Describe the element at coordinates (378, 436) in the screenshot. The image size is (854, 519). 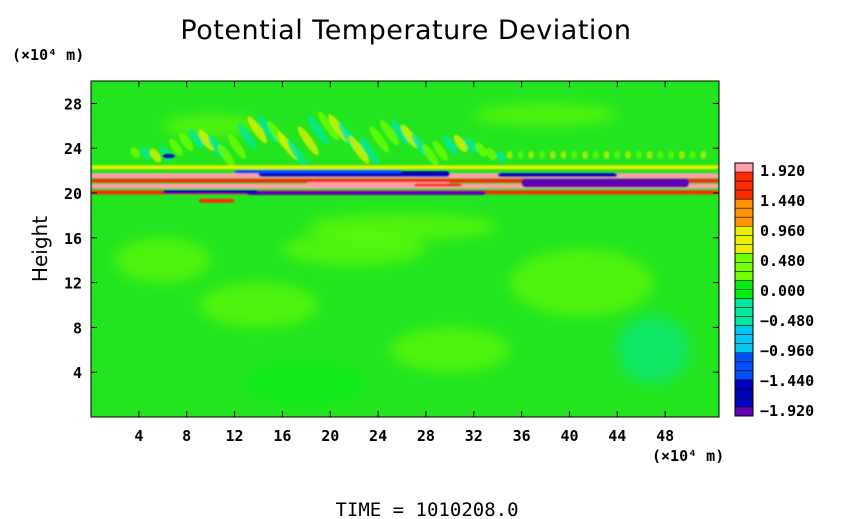
I see `x-tick-label: 24` at that location.